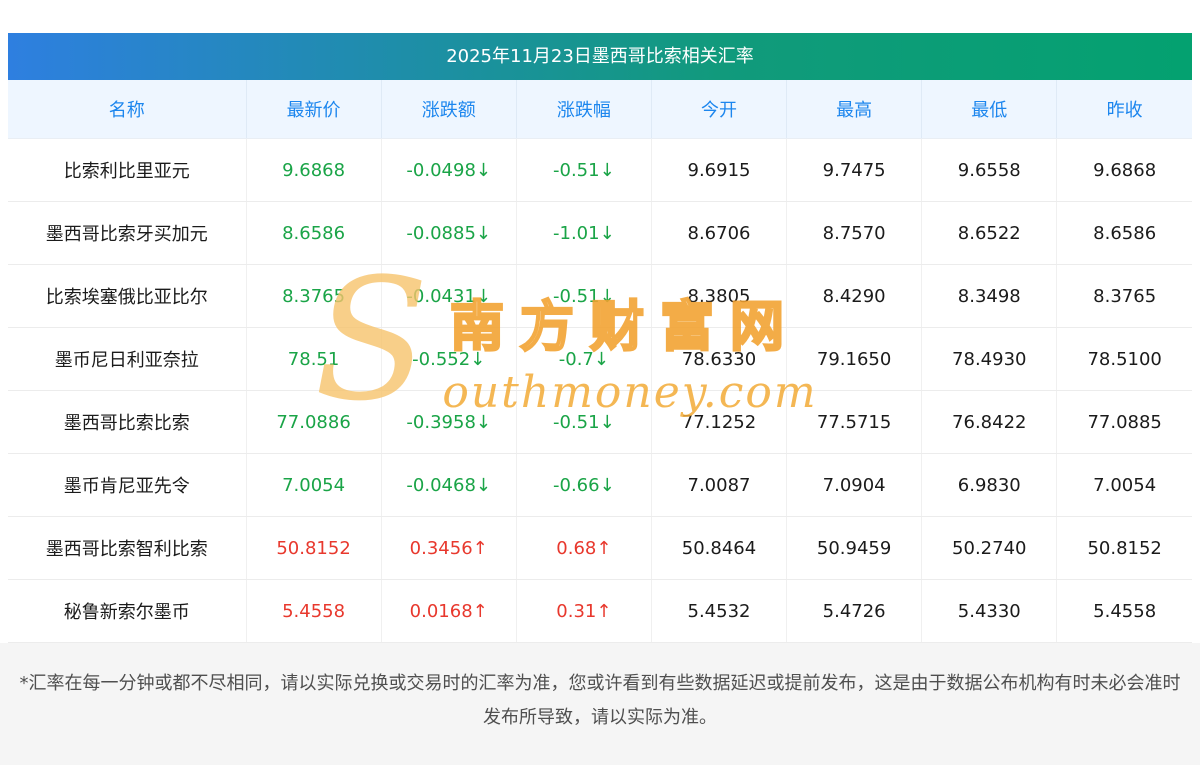  I want to click on cell-prev: 77.0885, so click(1124, 422).